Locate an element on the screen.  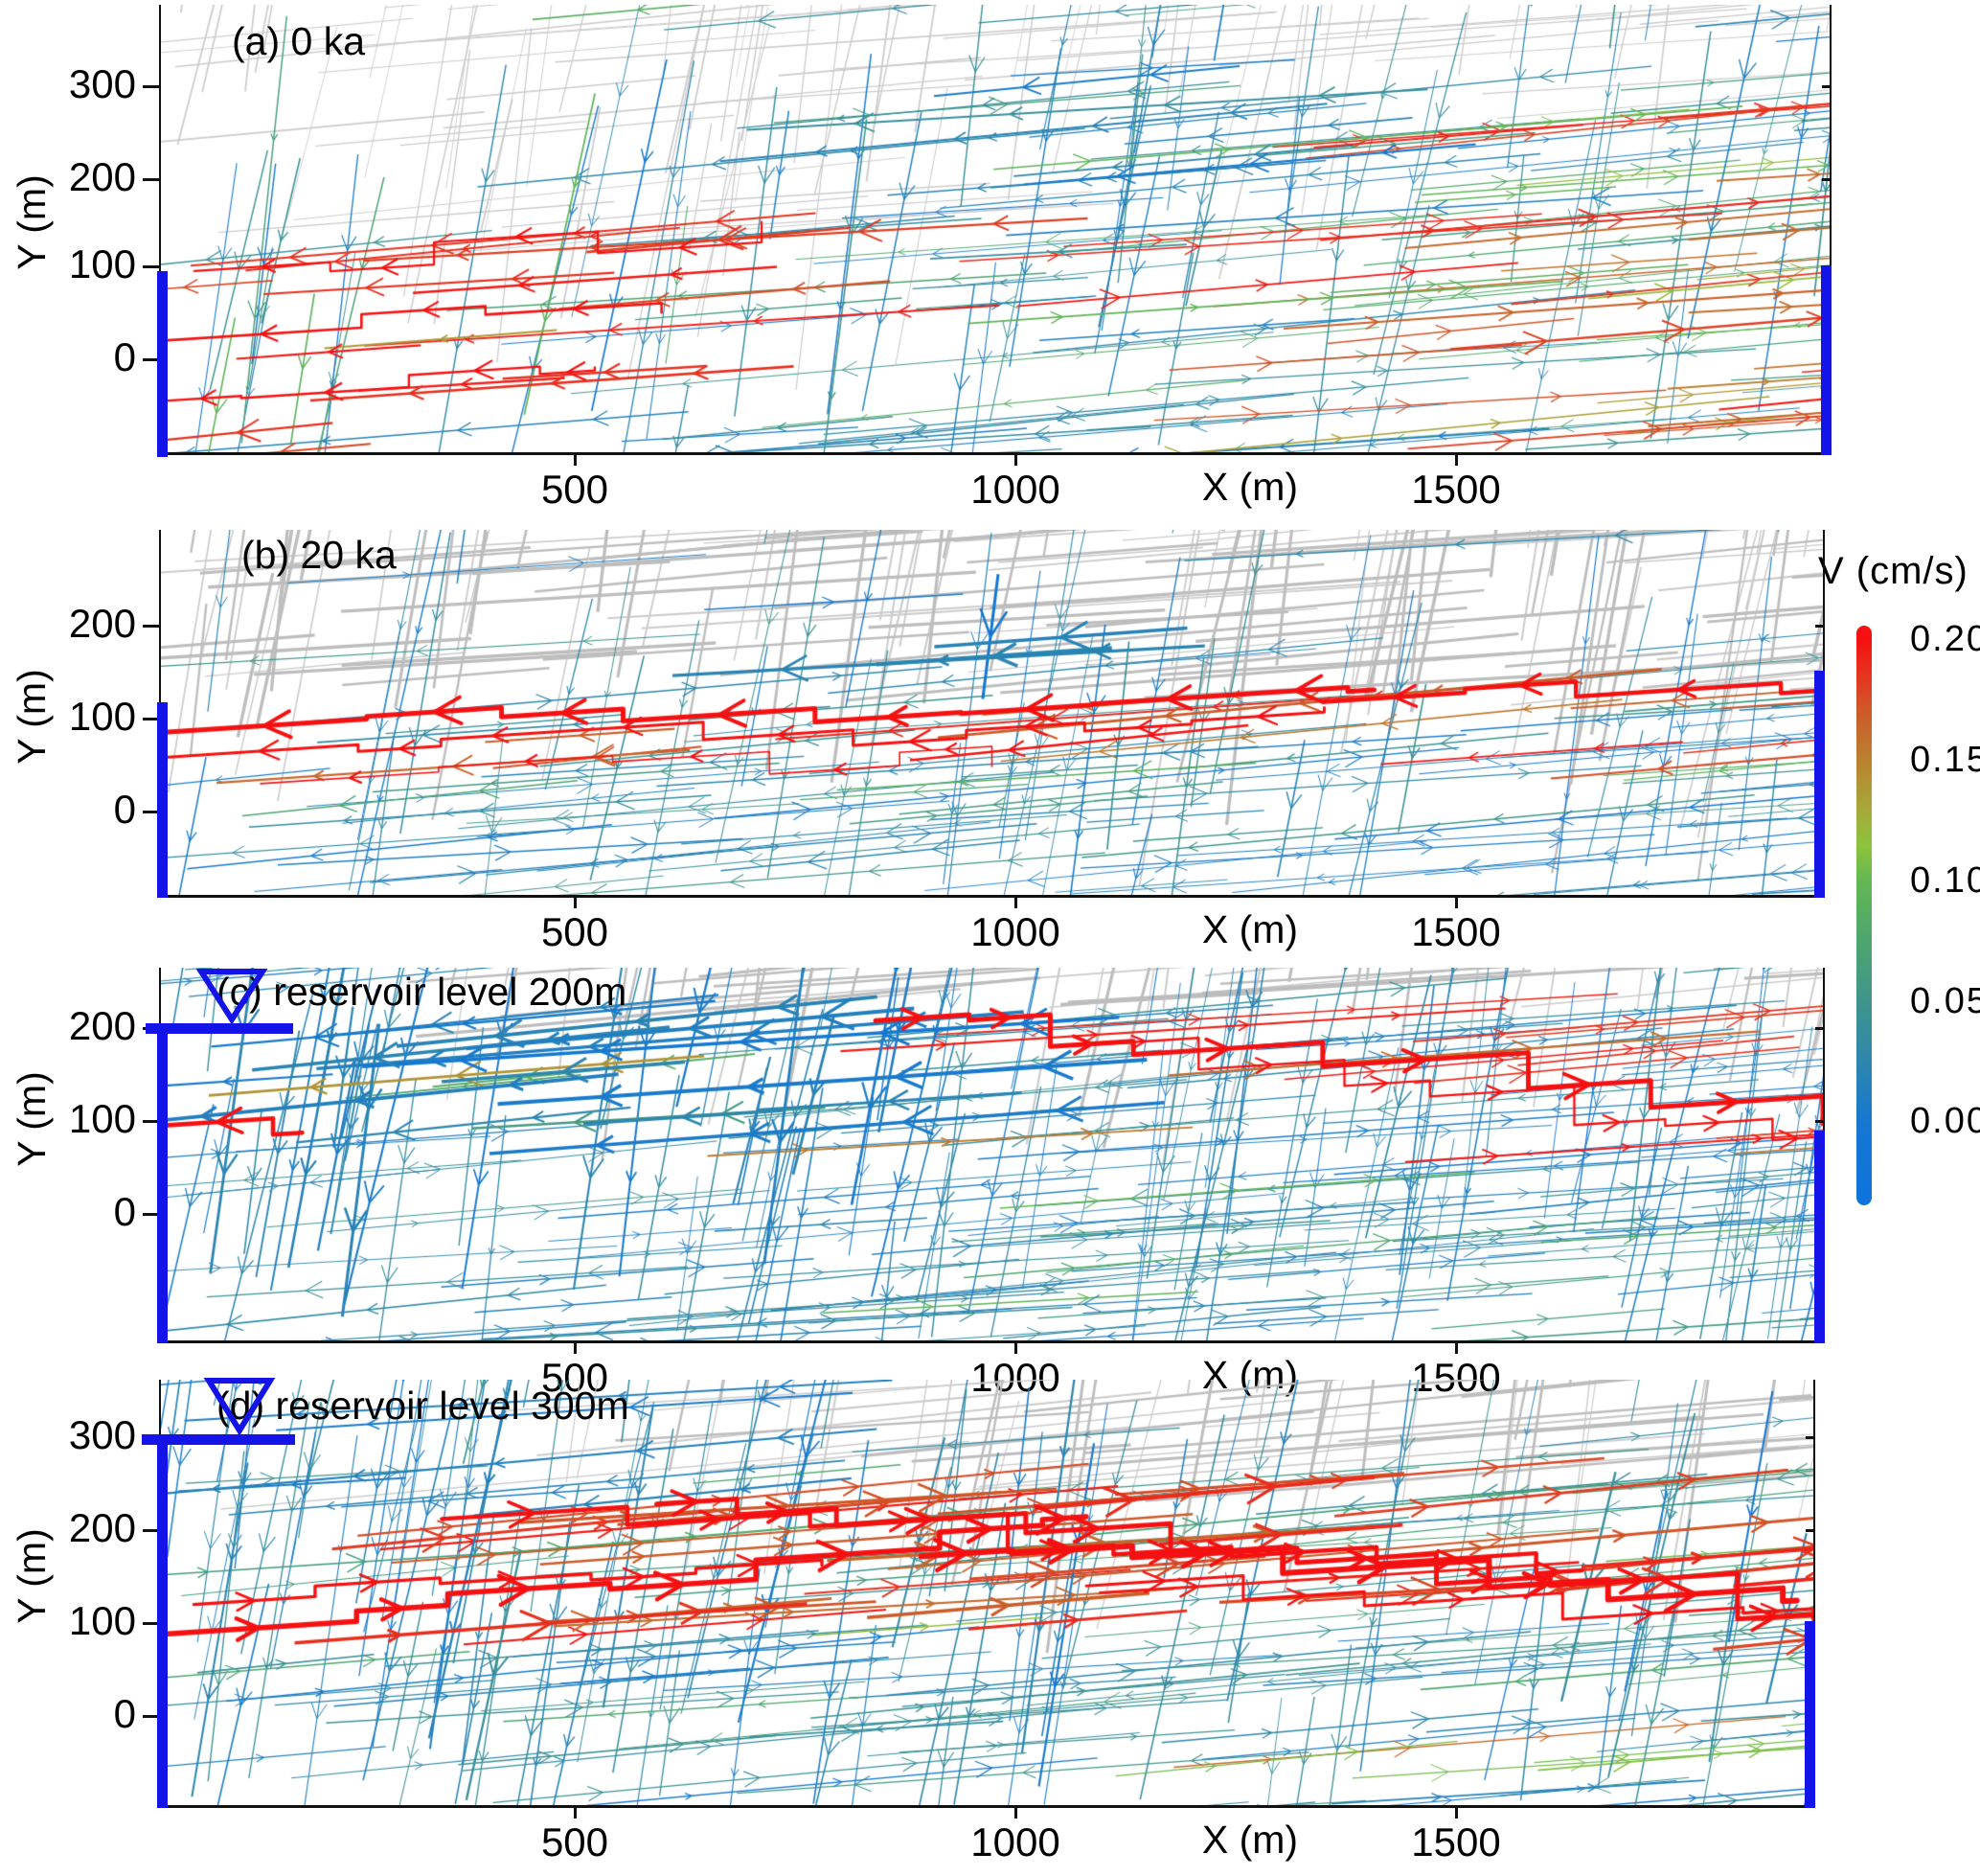
panel-b-xtick-label: 500 is located at coordinates (574, 931).